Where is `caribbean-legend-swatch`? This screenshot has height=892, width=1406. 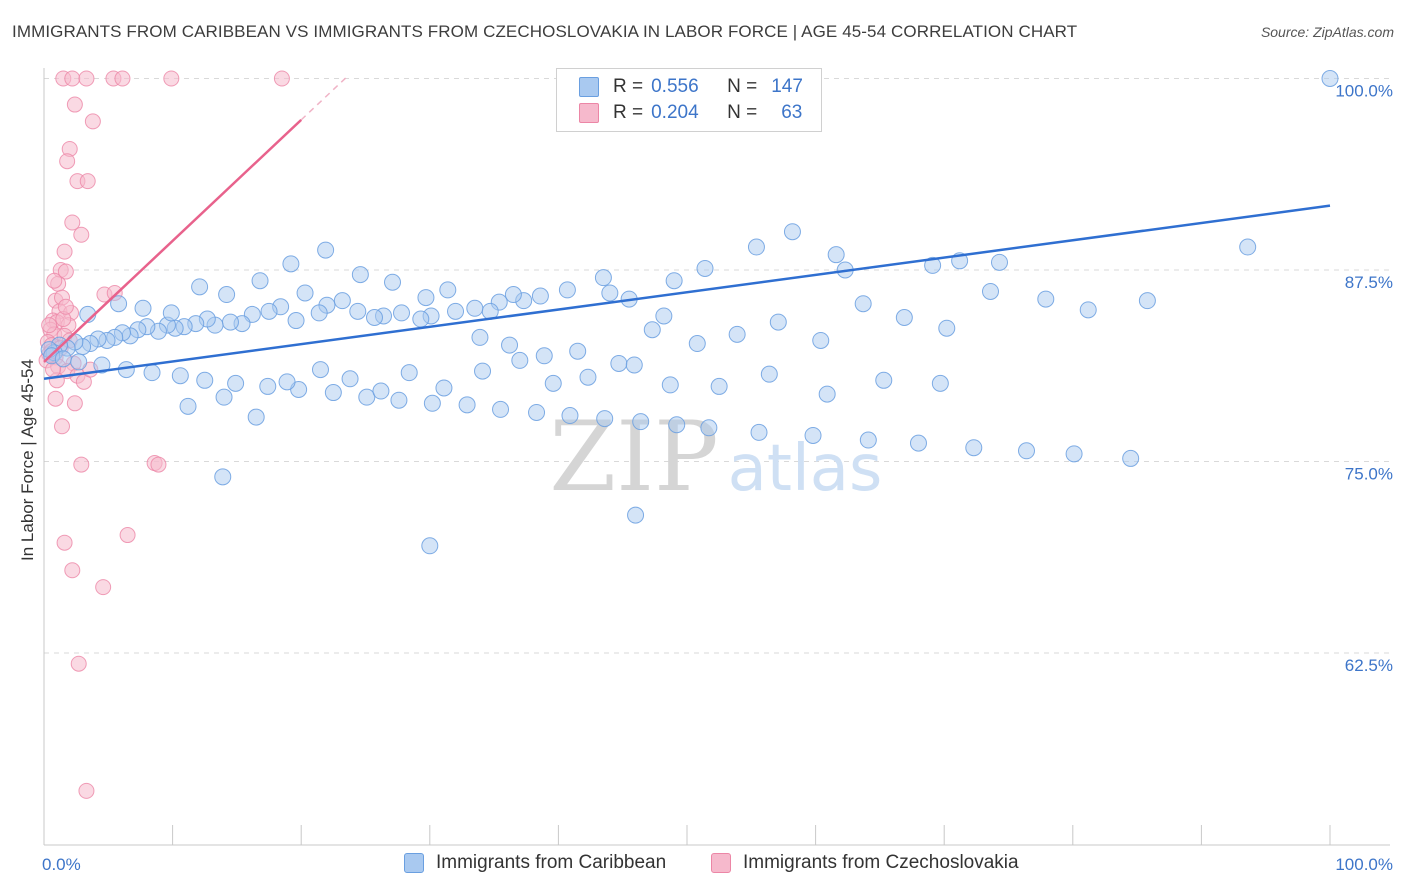 caribbean-legend-swatch is located at coordinates (414, 863).